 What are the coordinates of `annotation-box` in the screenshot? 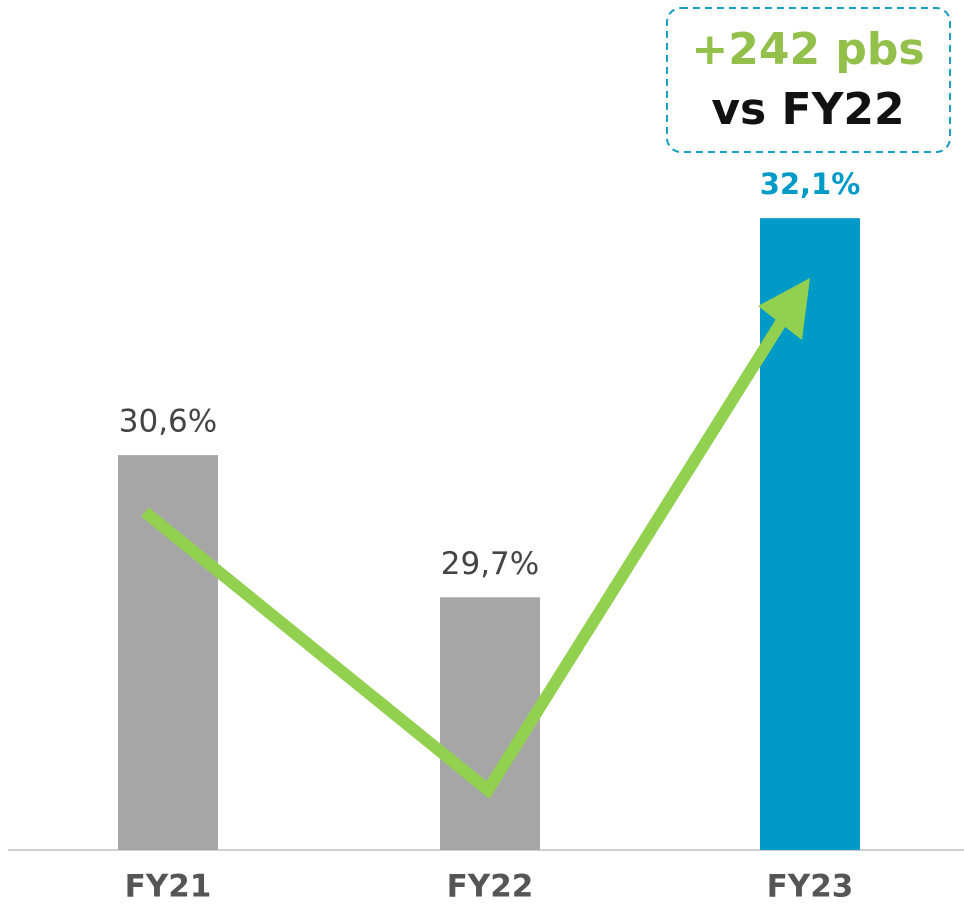 It's located at (808, 80).